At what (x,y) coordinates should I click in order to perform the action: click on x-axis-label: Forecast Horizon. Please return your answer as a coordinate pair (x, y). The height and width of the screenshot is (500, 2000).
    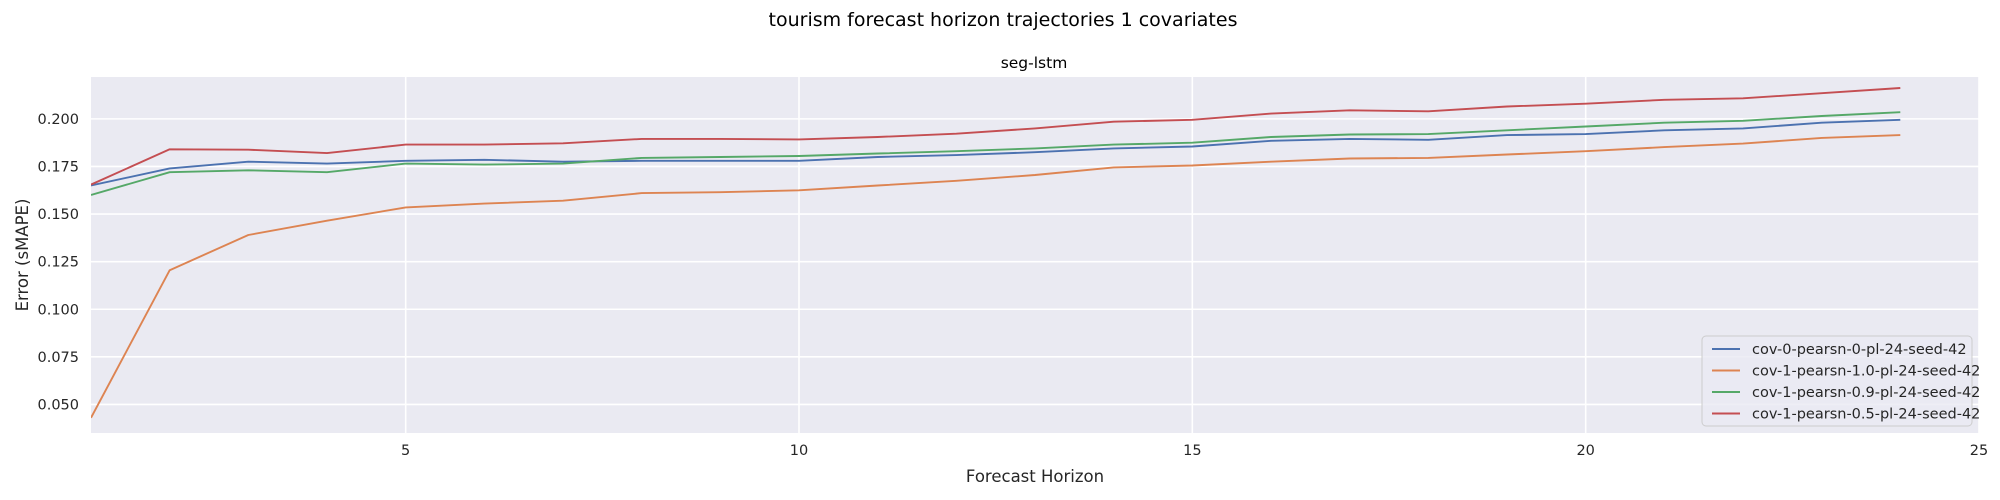
    Looking at the image, I should click on (1035, 476).